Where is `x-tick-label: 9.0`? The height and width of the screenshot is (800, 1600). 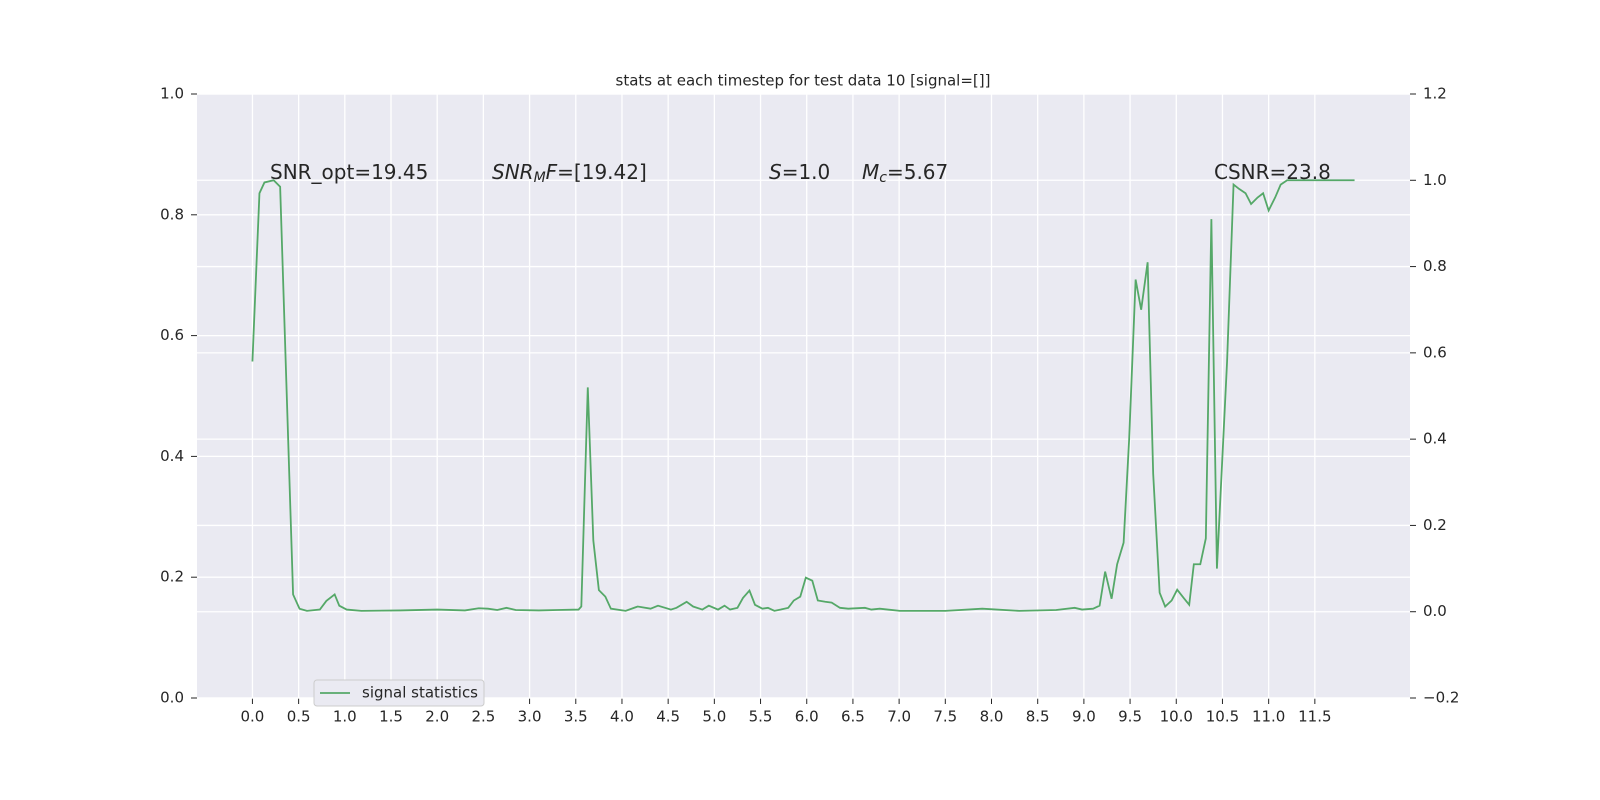
x-tick-label: 9.0 is located at coordinates (1084, 717).